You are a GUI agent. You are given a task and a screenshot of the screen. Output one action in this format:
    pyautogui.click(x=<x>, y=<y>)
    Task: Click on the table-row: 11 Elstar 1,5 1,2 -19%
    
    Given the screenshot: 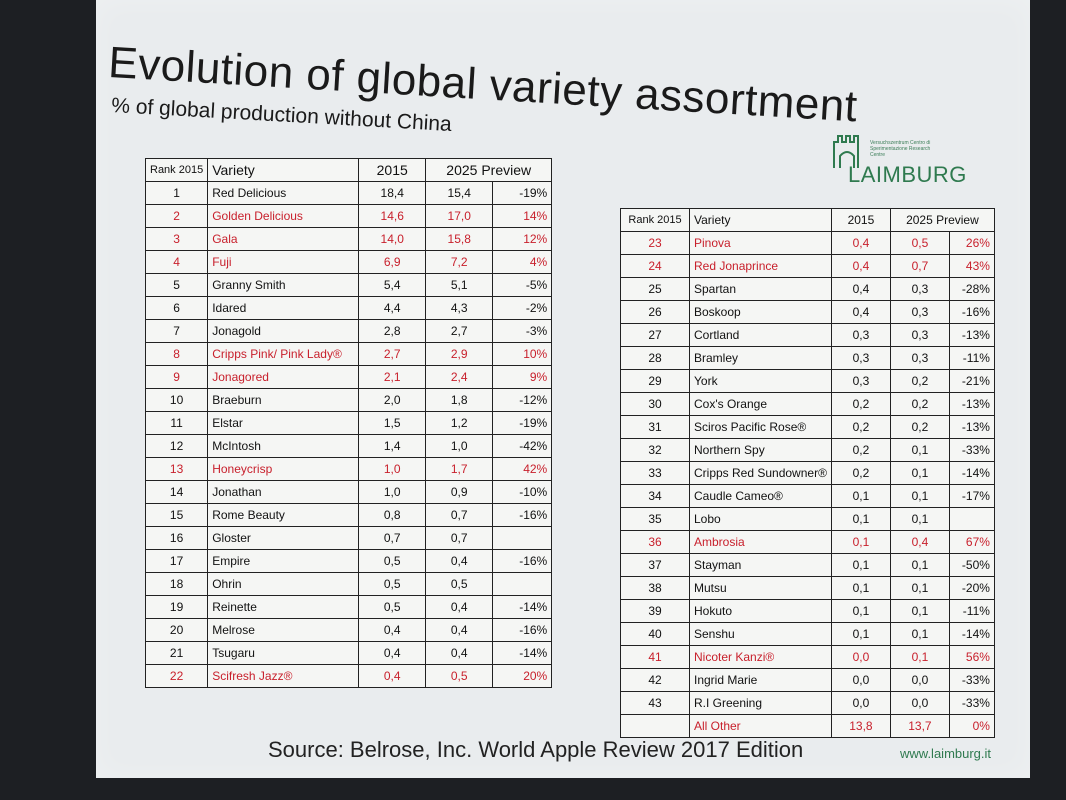 What is the action you would take?
    pyautogui.click(x=348, y=423)
    